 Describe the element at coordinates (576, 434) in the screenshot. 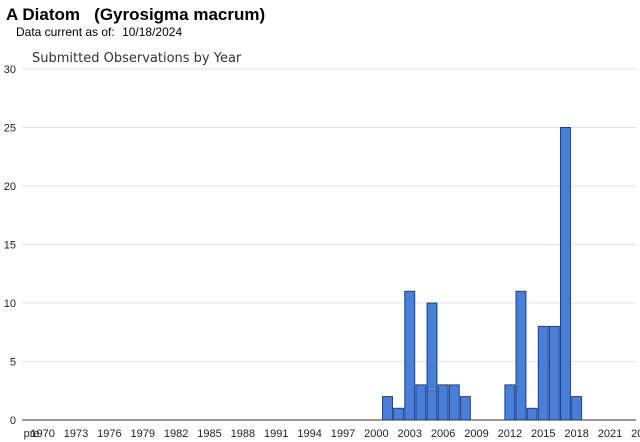

I see `x-tick-label: 2018` at that location.